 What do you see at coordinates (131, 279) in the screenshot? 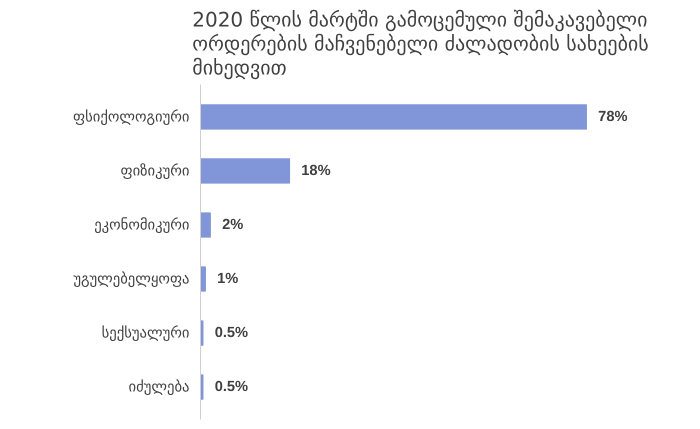
I see `y-tick-label: უგულებელყოფა` at bounding box center [131, 279].